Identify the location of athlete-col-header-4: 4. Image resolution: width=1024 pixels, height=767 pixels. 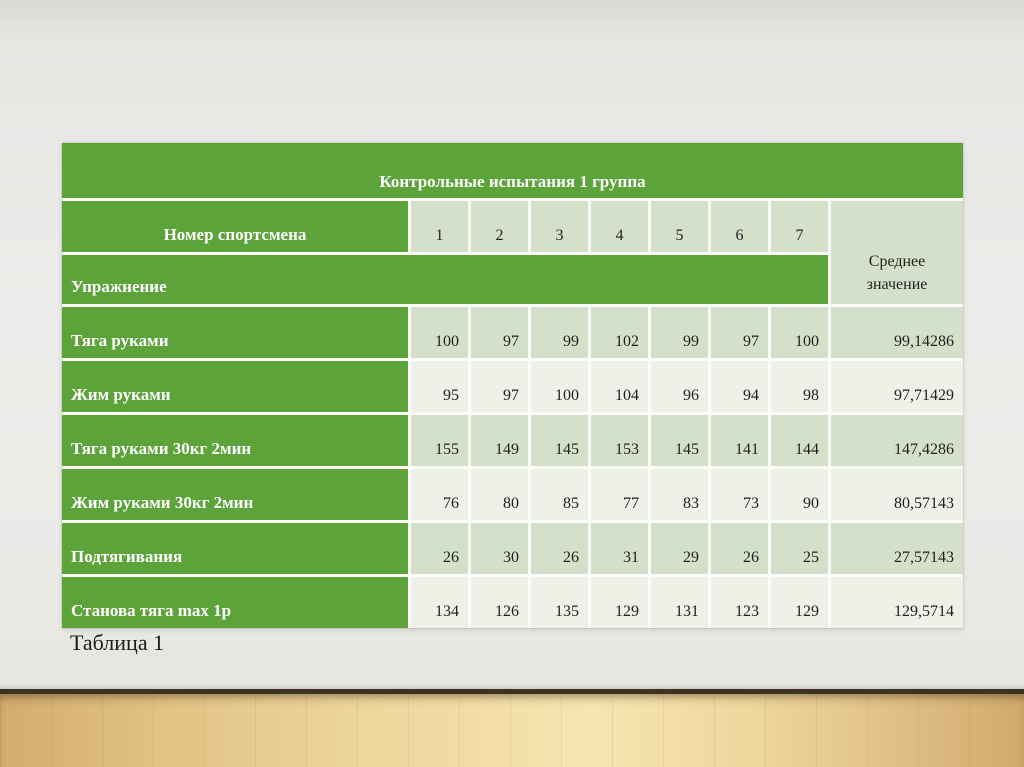
(619, 226).